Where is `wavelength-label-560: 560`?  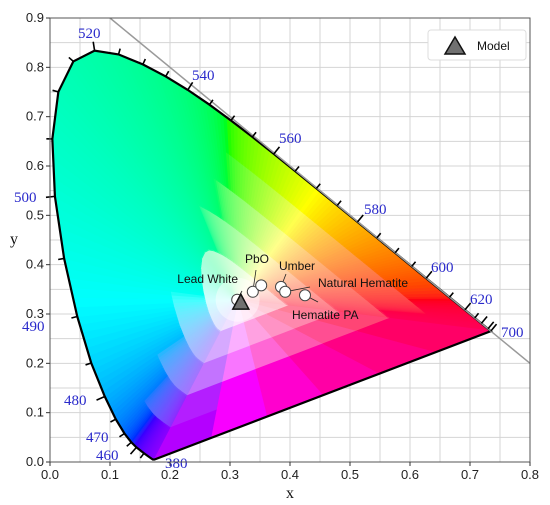 wavelength-label-560: 560 is located at coordinates (290, 139).